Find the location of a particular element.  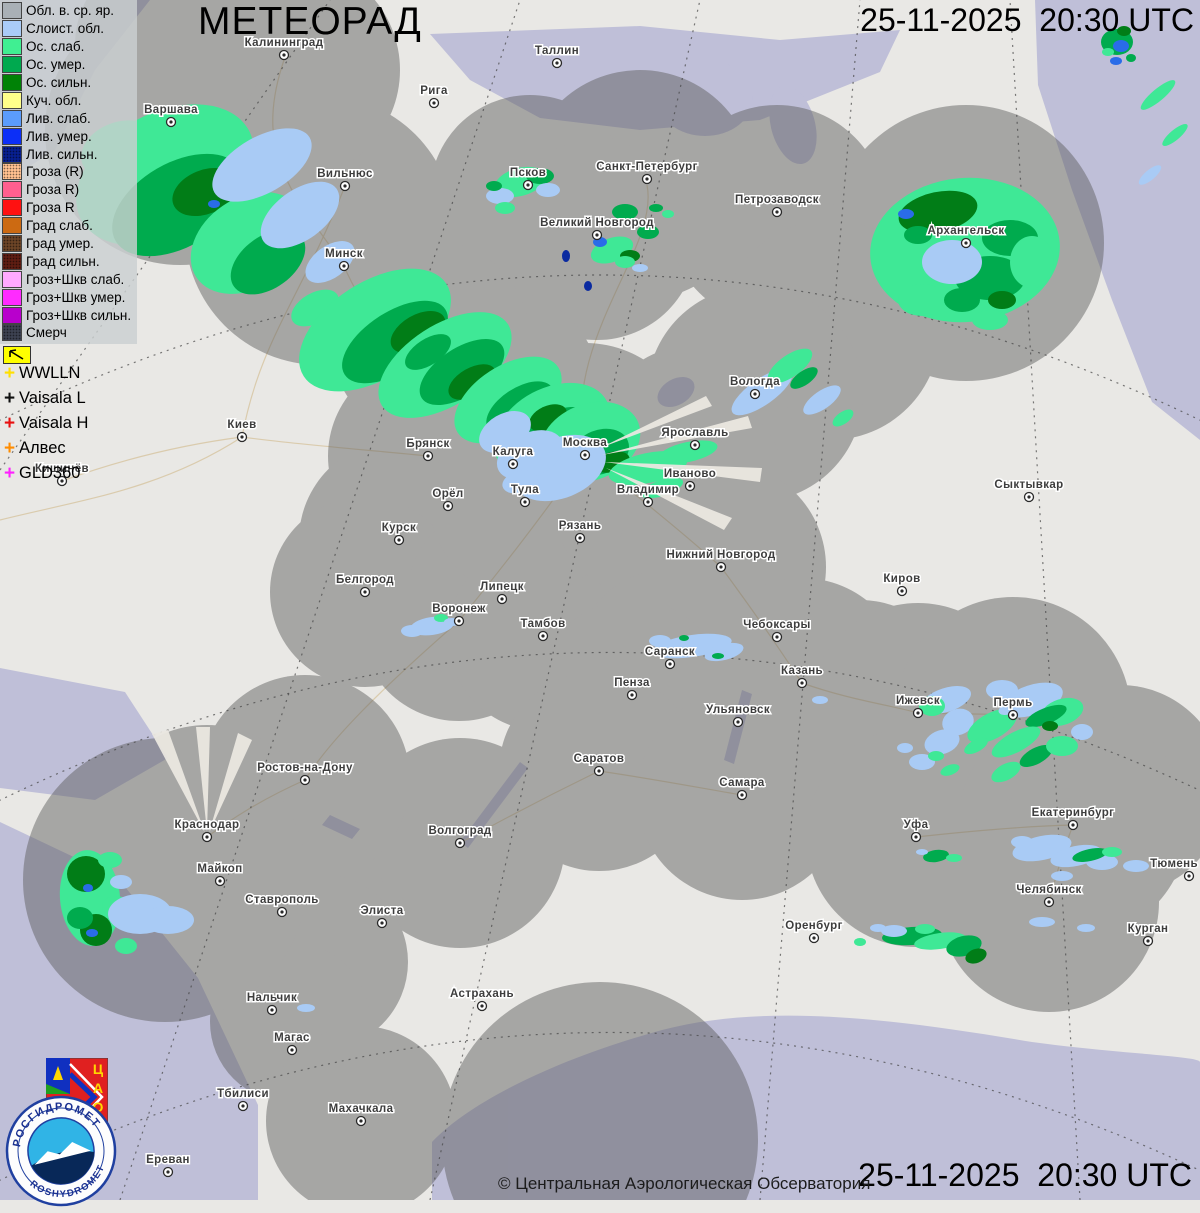

city-label: Сыктывкар is located at coordinates (1028, 485).